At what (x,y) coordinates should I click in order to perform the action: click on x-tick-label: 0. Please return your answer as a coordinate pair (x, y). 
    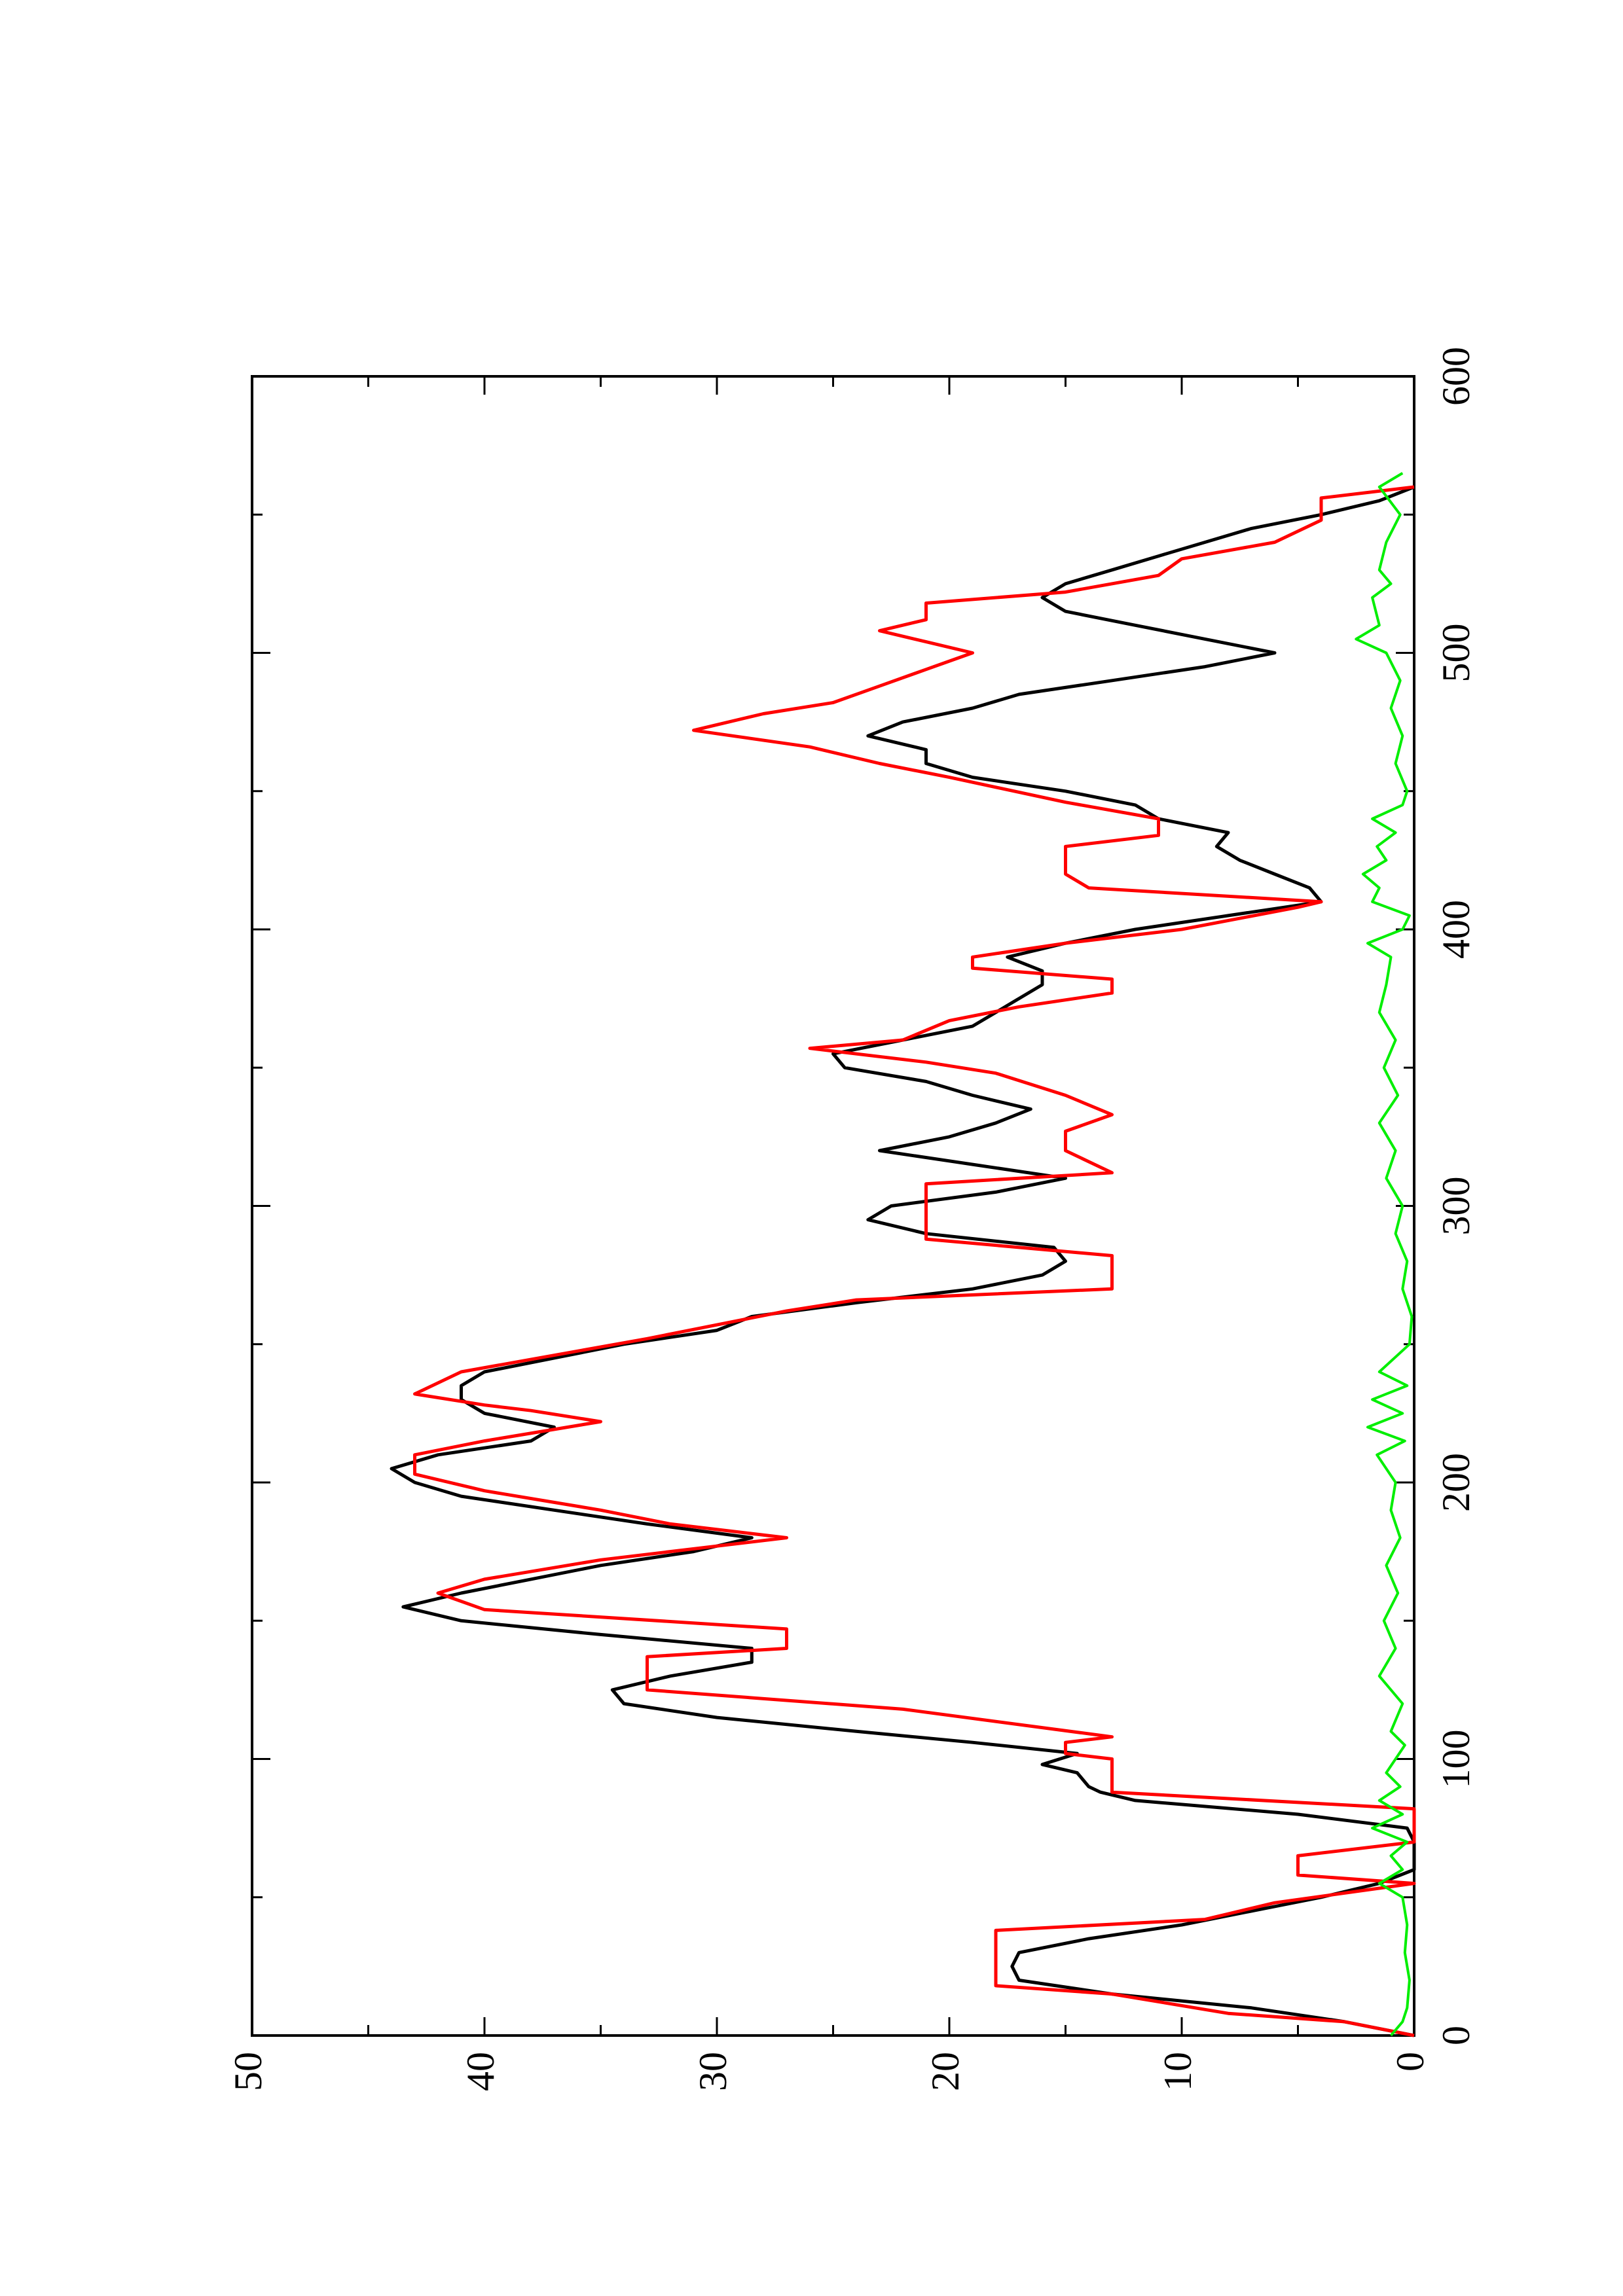
    Looking at the image, I should click on (1456, 2035).